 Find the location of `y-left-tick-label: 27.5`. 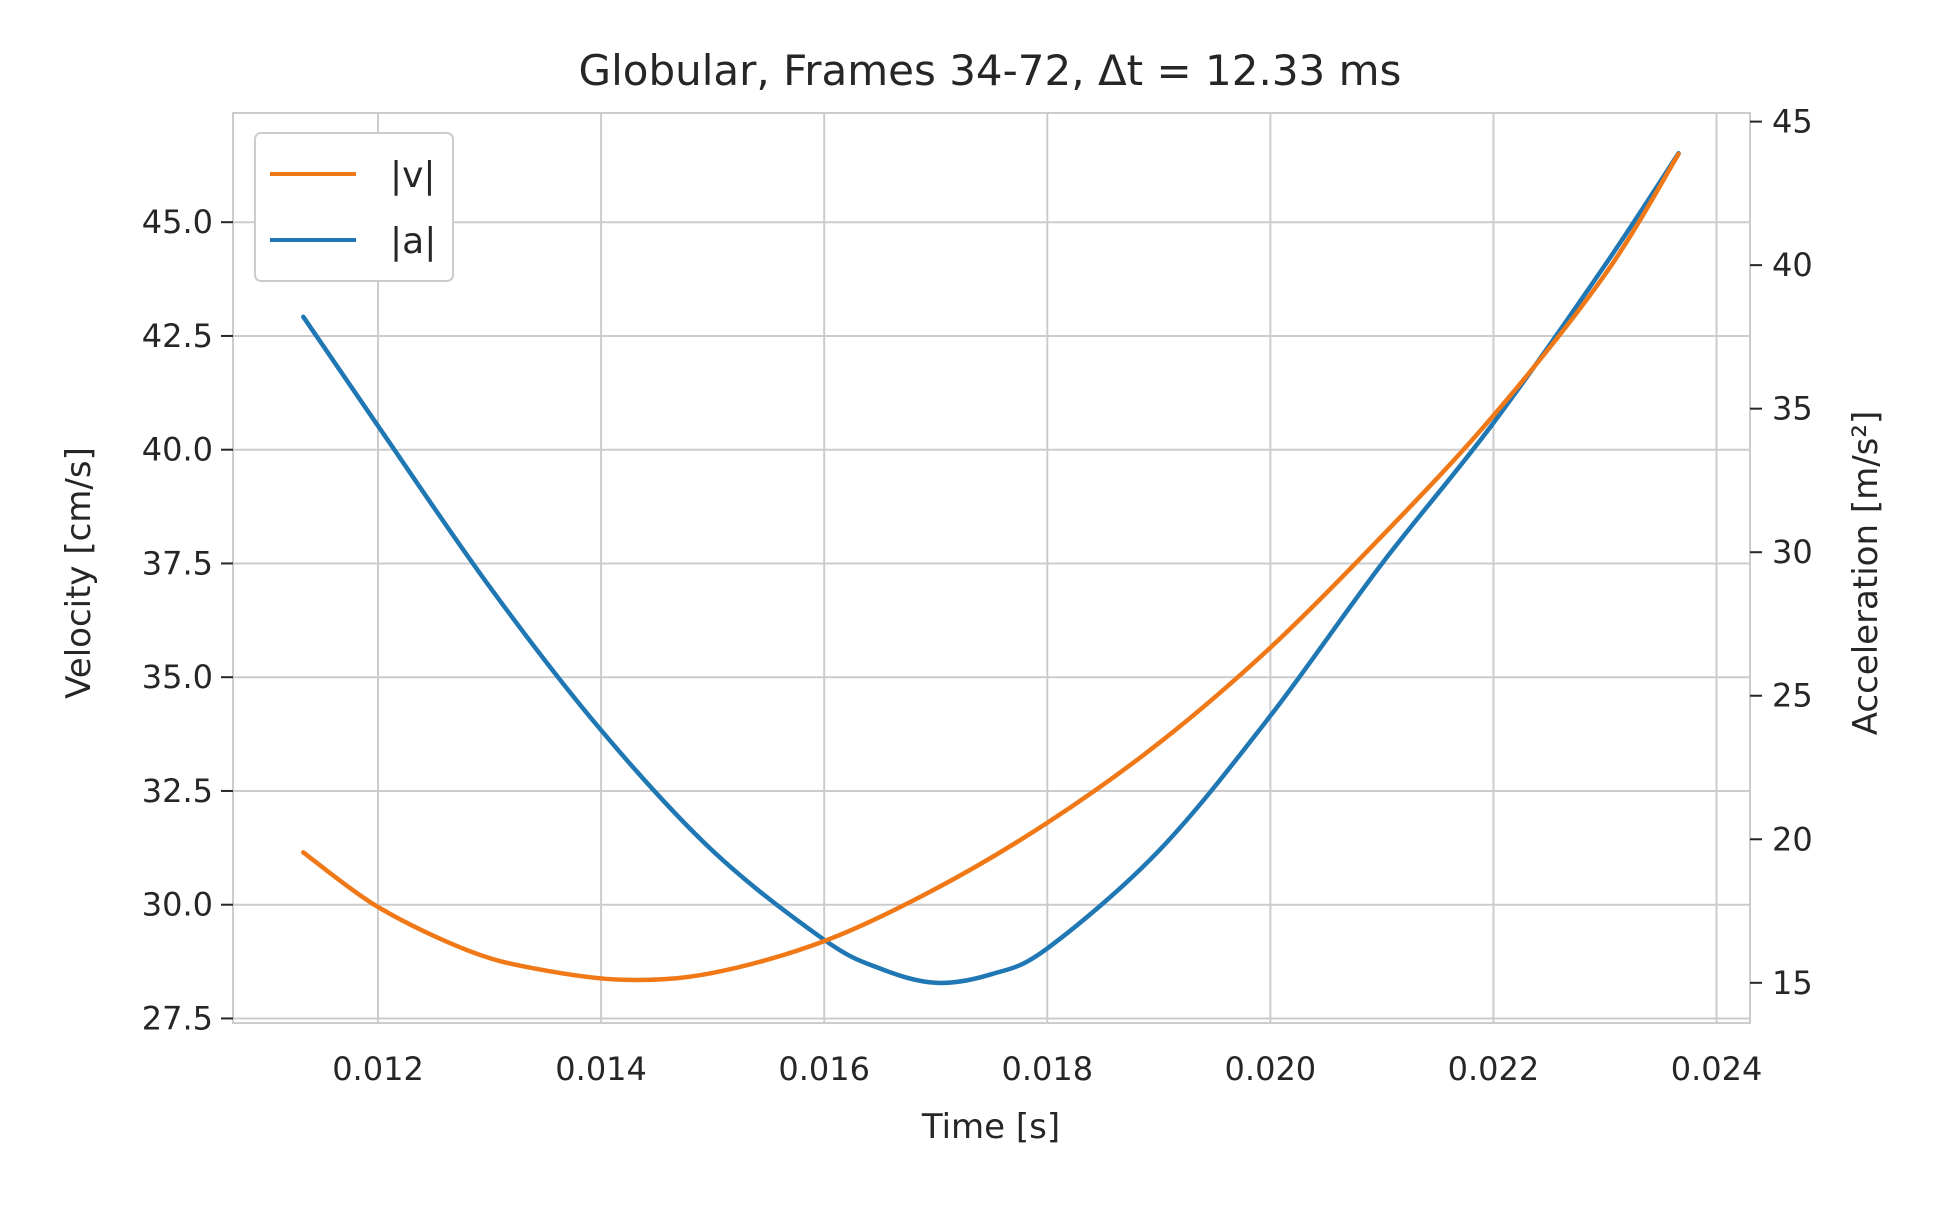

y-left-tick-label: 27.5 is located at coordinates (177, 1018).